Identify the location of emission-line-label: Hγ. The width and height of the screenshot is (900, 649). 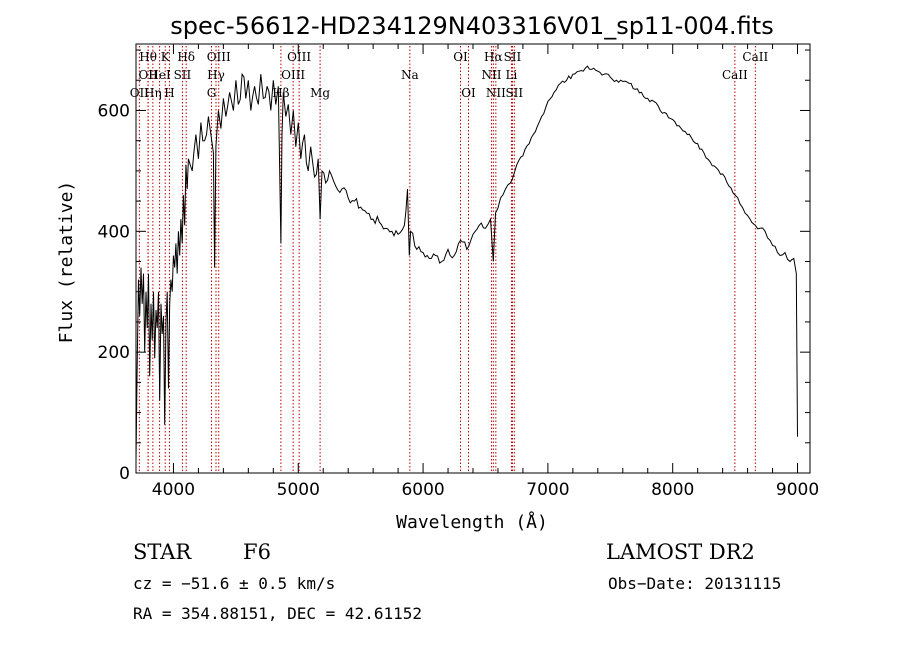
(216, 75).